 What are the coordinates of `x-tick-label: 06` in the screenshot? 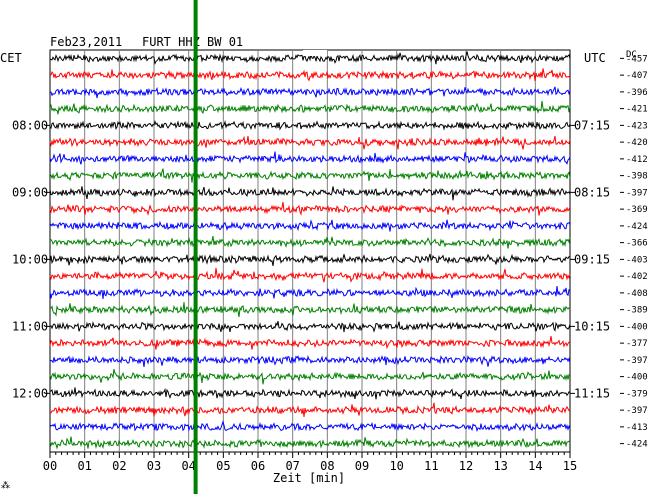 It's located at (258, 466).